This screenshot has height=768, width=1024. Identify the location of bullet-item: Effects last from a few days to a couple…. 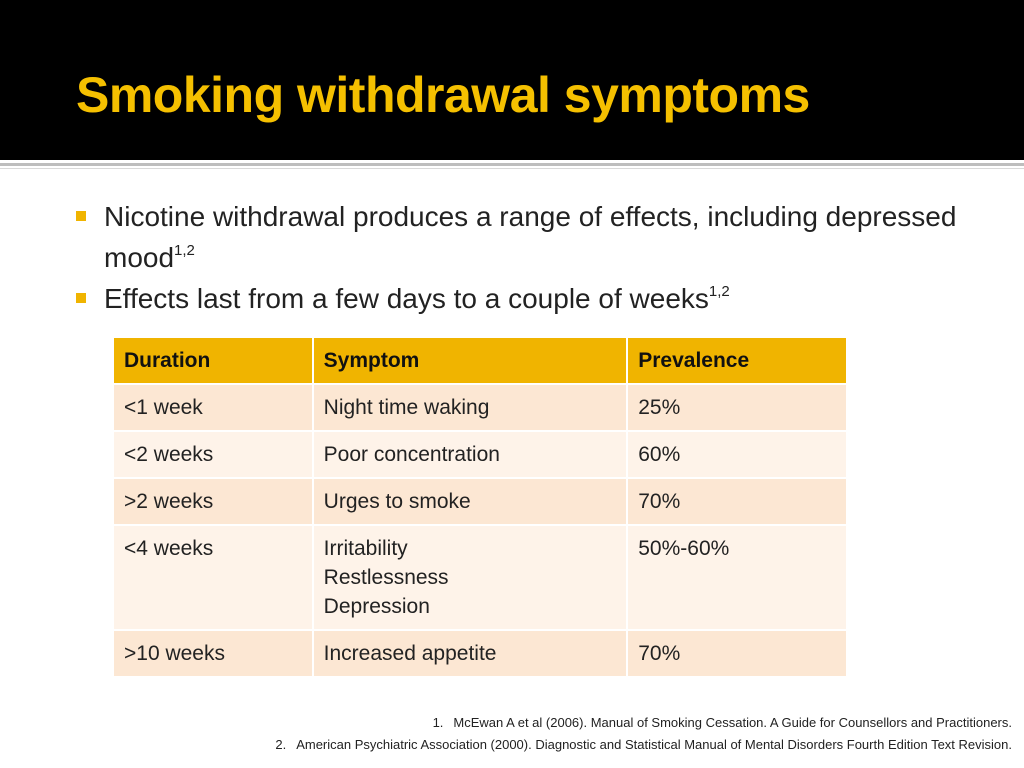
(526, 298).